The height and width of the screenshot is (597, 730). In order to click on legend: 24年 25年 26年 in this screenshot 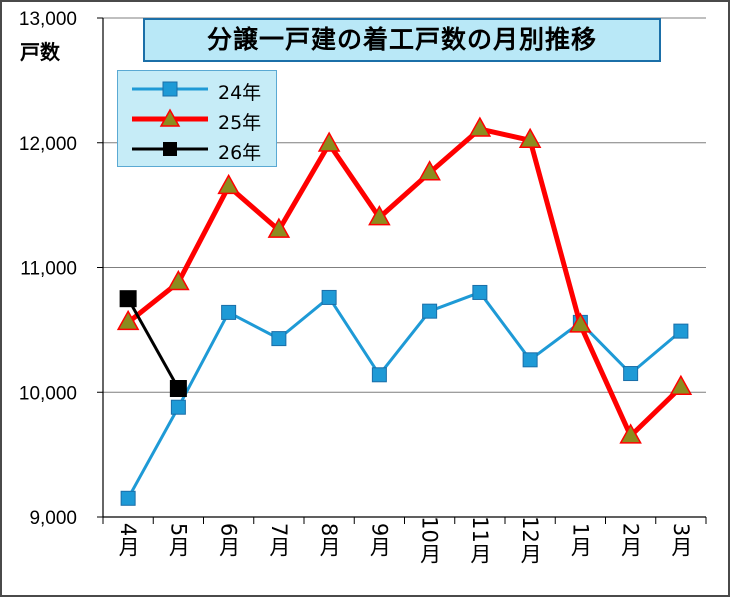, I will do `click(197, 118)`.